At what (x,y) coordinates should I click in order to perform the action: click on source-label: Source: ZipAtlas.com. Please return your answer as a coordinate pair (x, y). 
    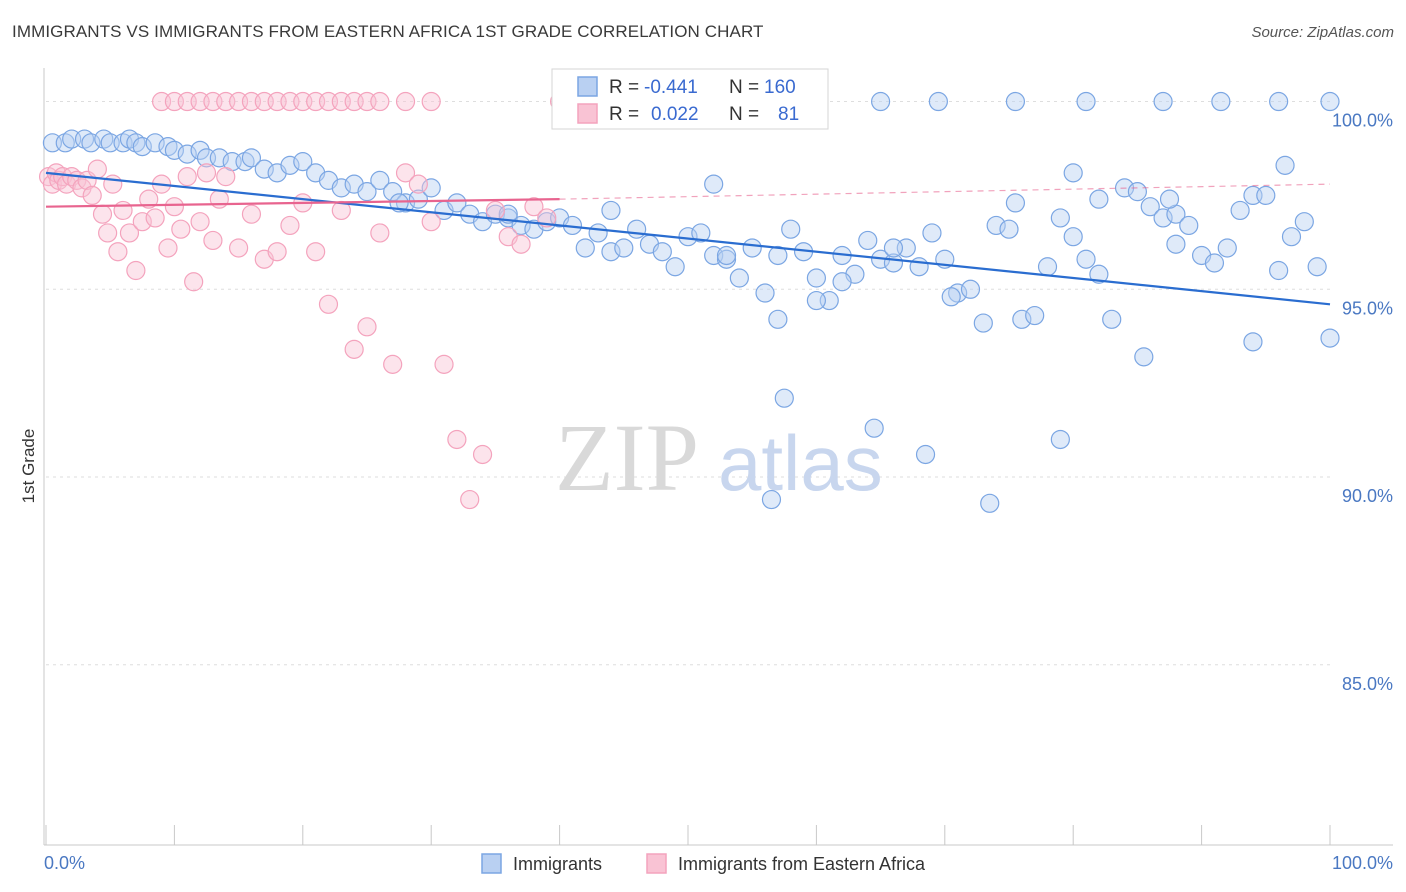
    Looking at the image, I should click on (1322, 32).